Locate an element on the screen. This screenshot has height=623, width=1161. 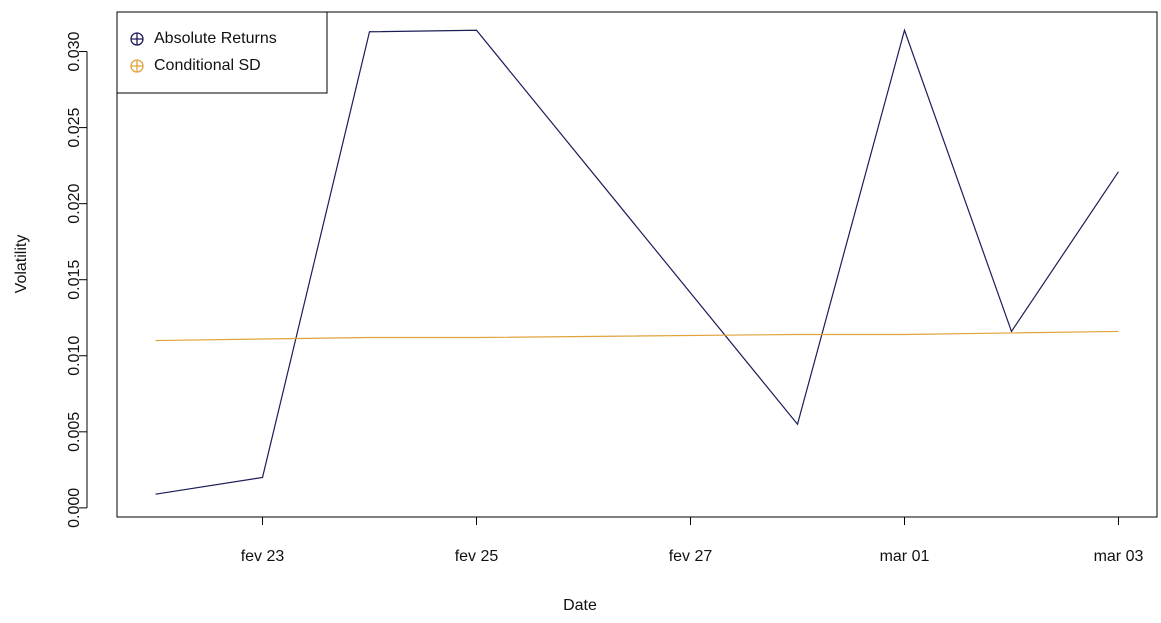
legend-box is located at coordinates (222, 52).